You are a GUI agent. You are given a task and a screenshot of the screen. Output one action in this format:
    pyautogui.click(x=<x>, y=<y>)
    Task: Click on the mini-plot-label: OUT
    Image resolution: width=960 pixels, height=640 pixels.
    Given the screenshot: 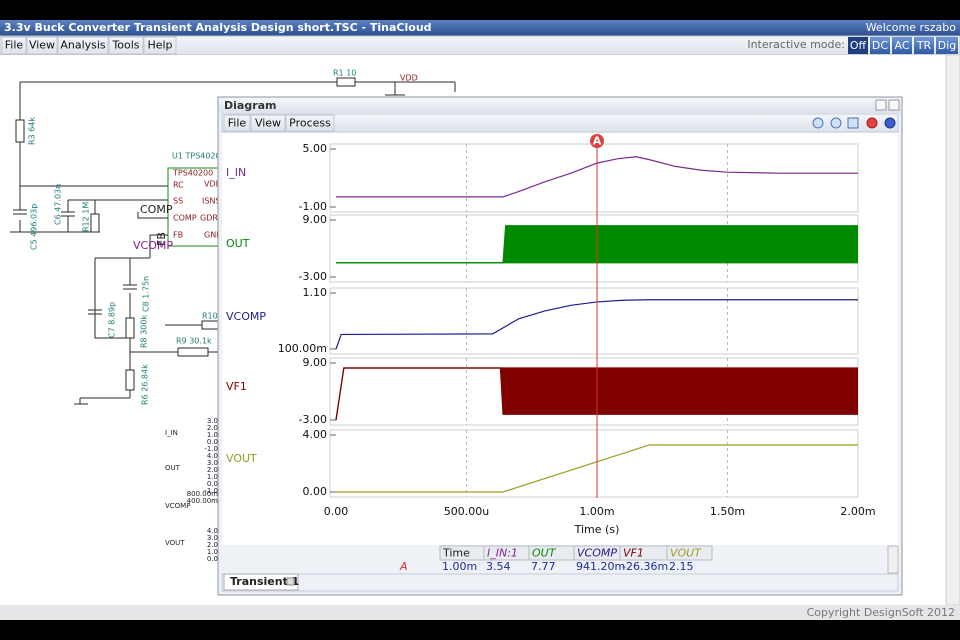 What is the action you would take?
    pyautogui.click(x=173, y=468)
    